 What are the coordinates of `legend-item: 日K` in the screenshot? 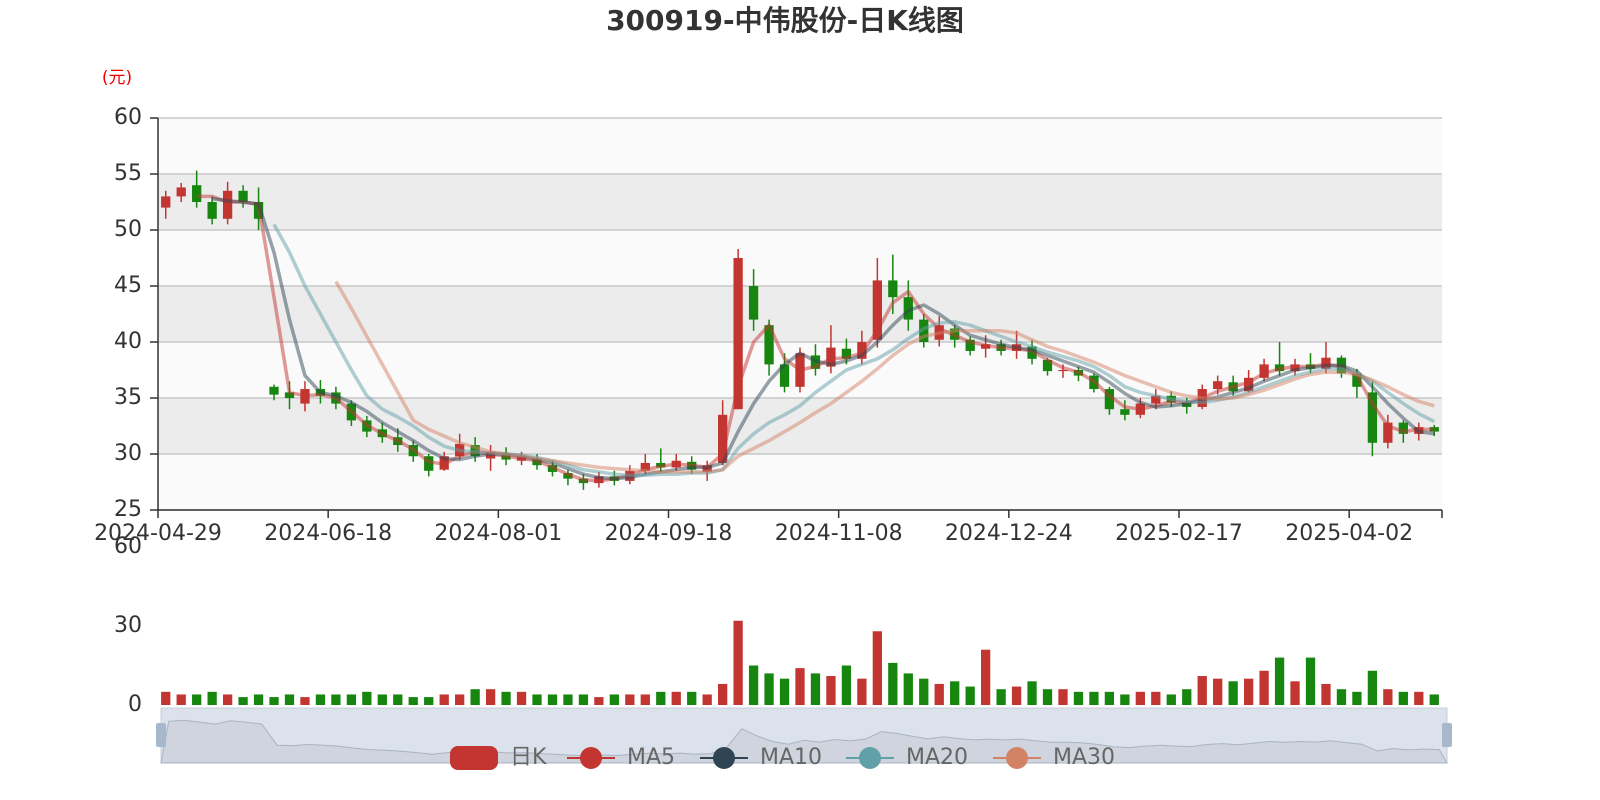 It's located at (498, 757).